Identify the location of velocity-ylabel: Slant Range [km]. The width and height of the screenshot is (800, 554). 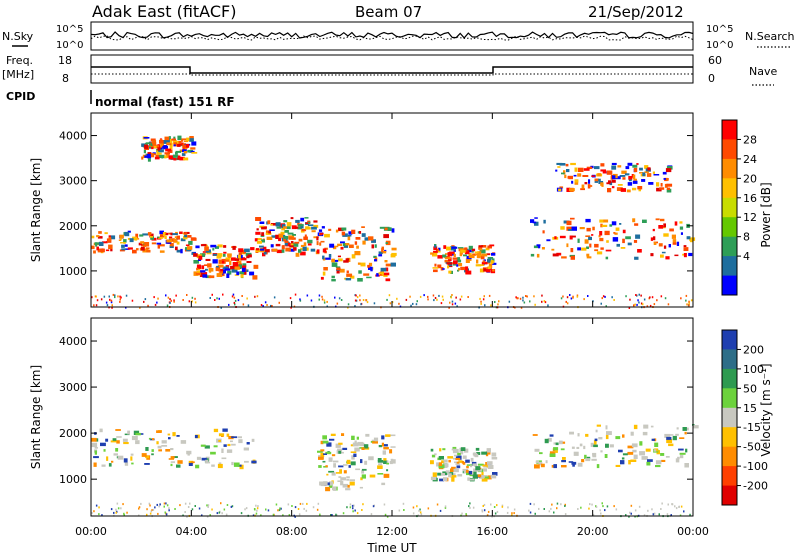
(36, 417).